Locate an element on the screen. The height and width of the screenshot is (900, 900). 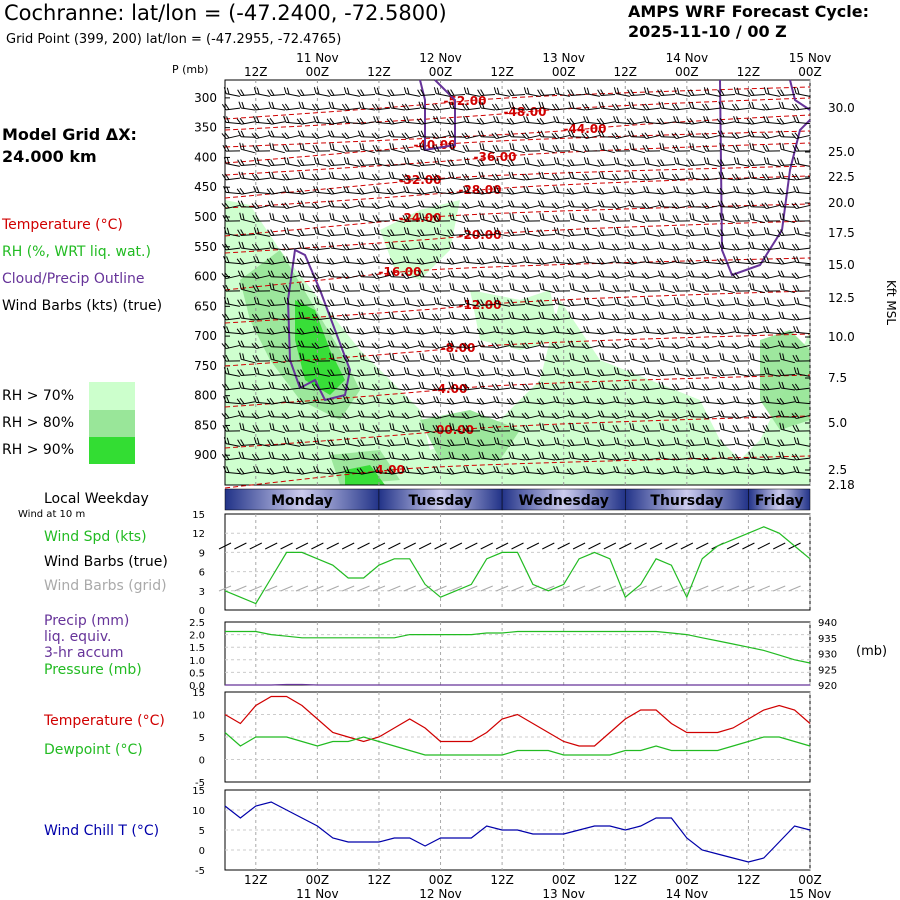
legend-rh90: RH > 90% is located at coordinates (38, 450).